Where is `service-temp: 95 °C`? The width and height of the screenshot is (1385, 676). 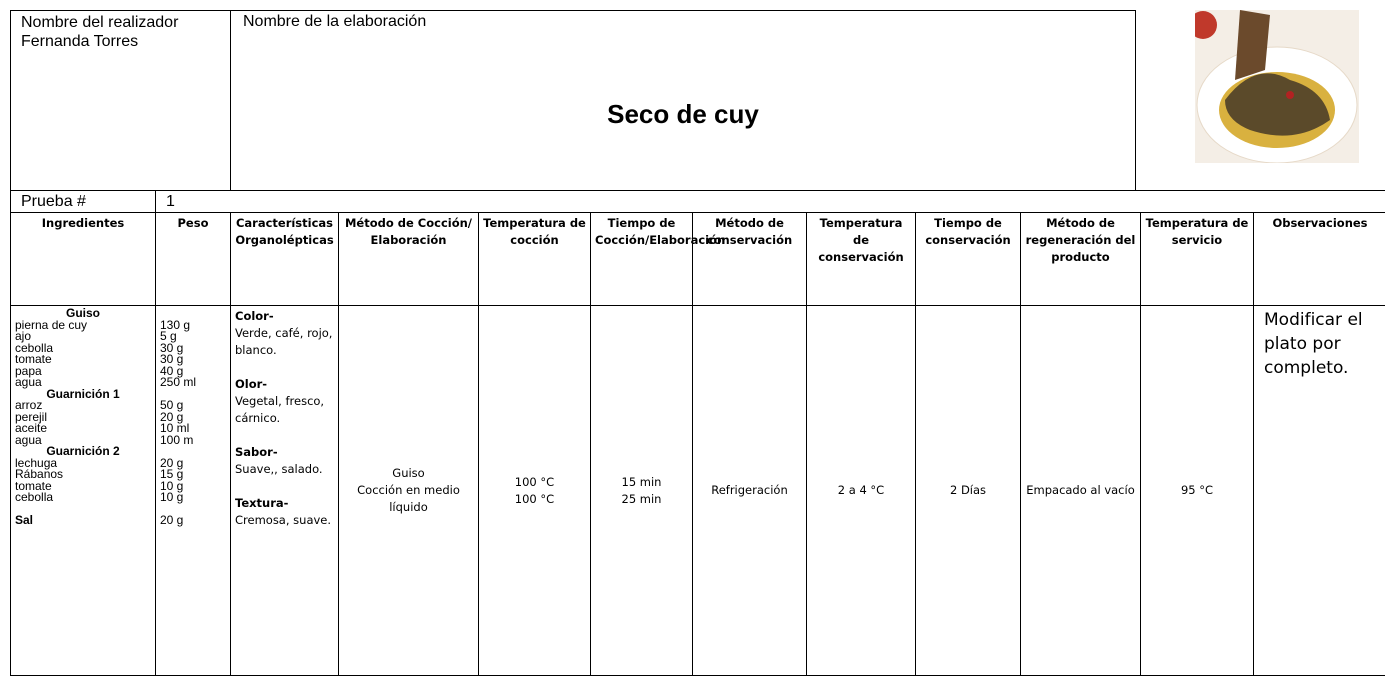 service-temp: 95 °C is located at coordinates (1197, 491).